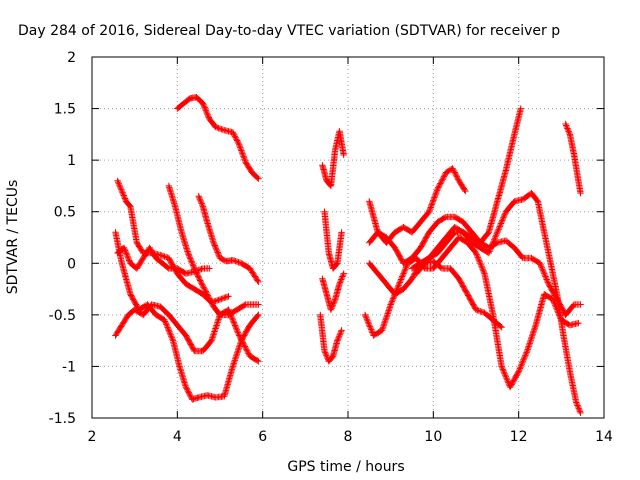 This screenshot has height=480, width=640. Describe the element at coordinates (345, 467) in the screenshot. I see `x-axis-title: GPS time / hours` at that location.